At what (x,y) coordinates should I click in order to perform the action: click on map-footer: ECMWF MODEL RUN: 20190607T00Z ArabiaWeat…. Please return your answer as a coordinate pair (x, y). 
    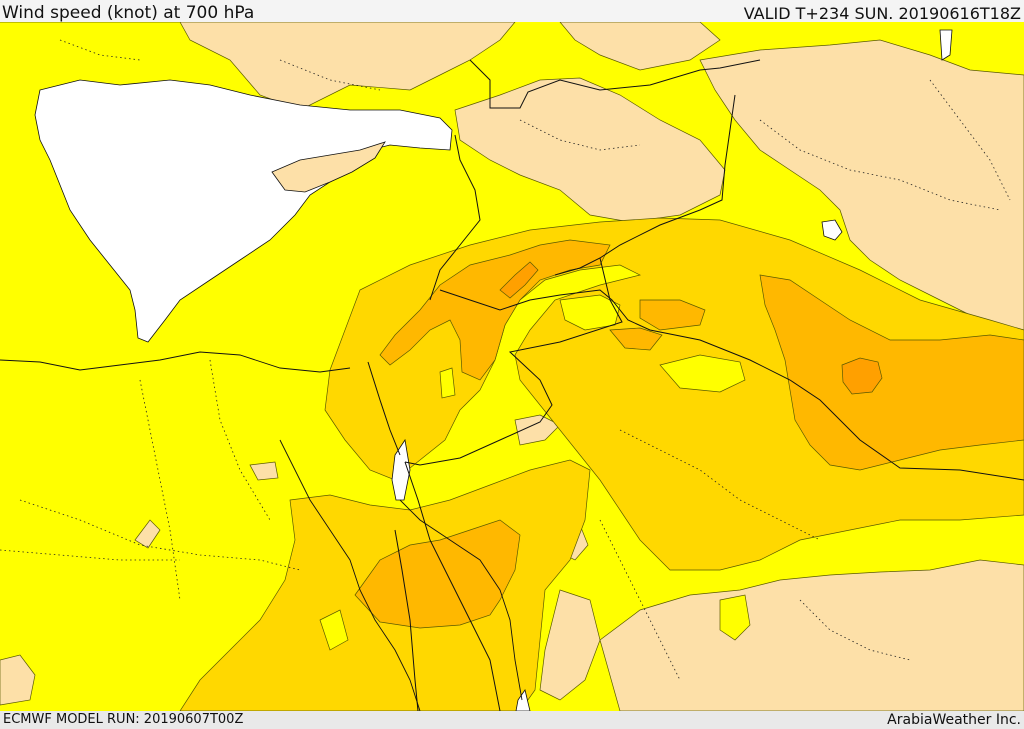
    Looking at the image, I should click on (512, 720).